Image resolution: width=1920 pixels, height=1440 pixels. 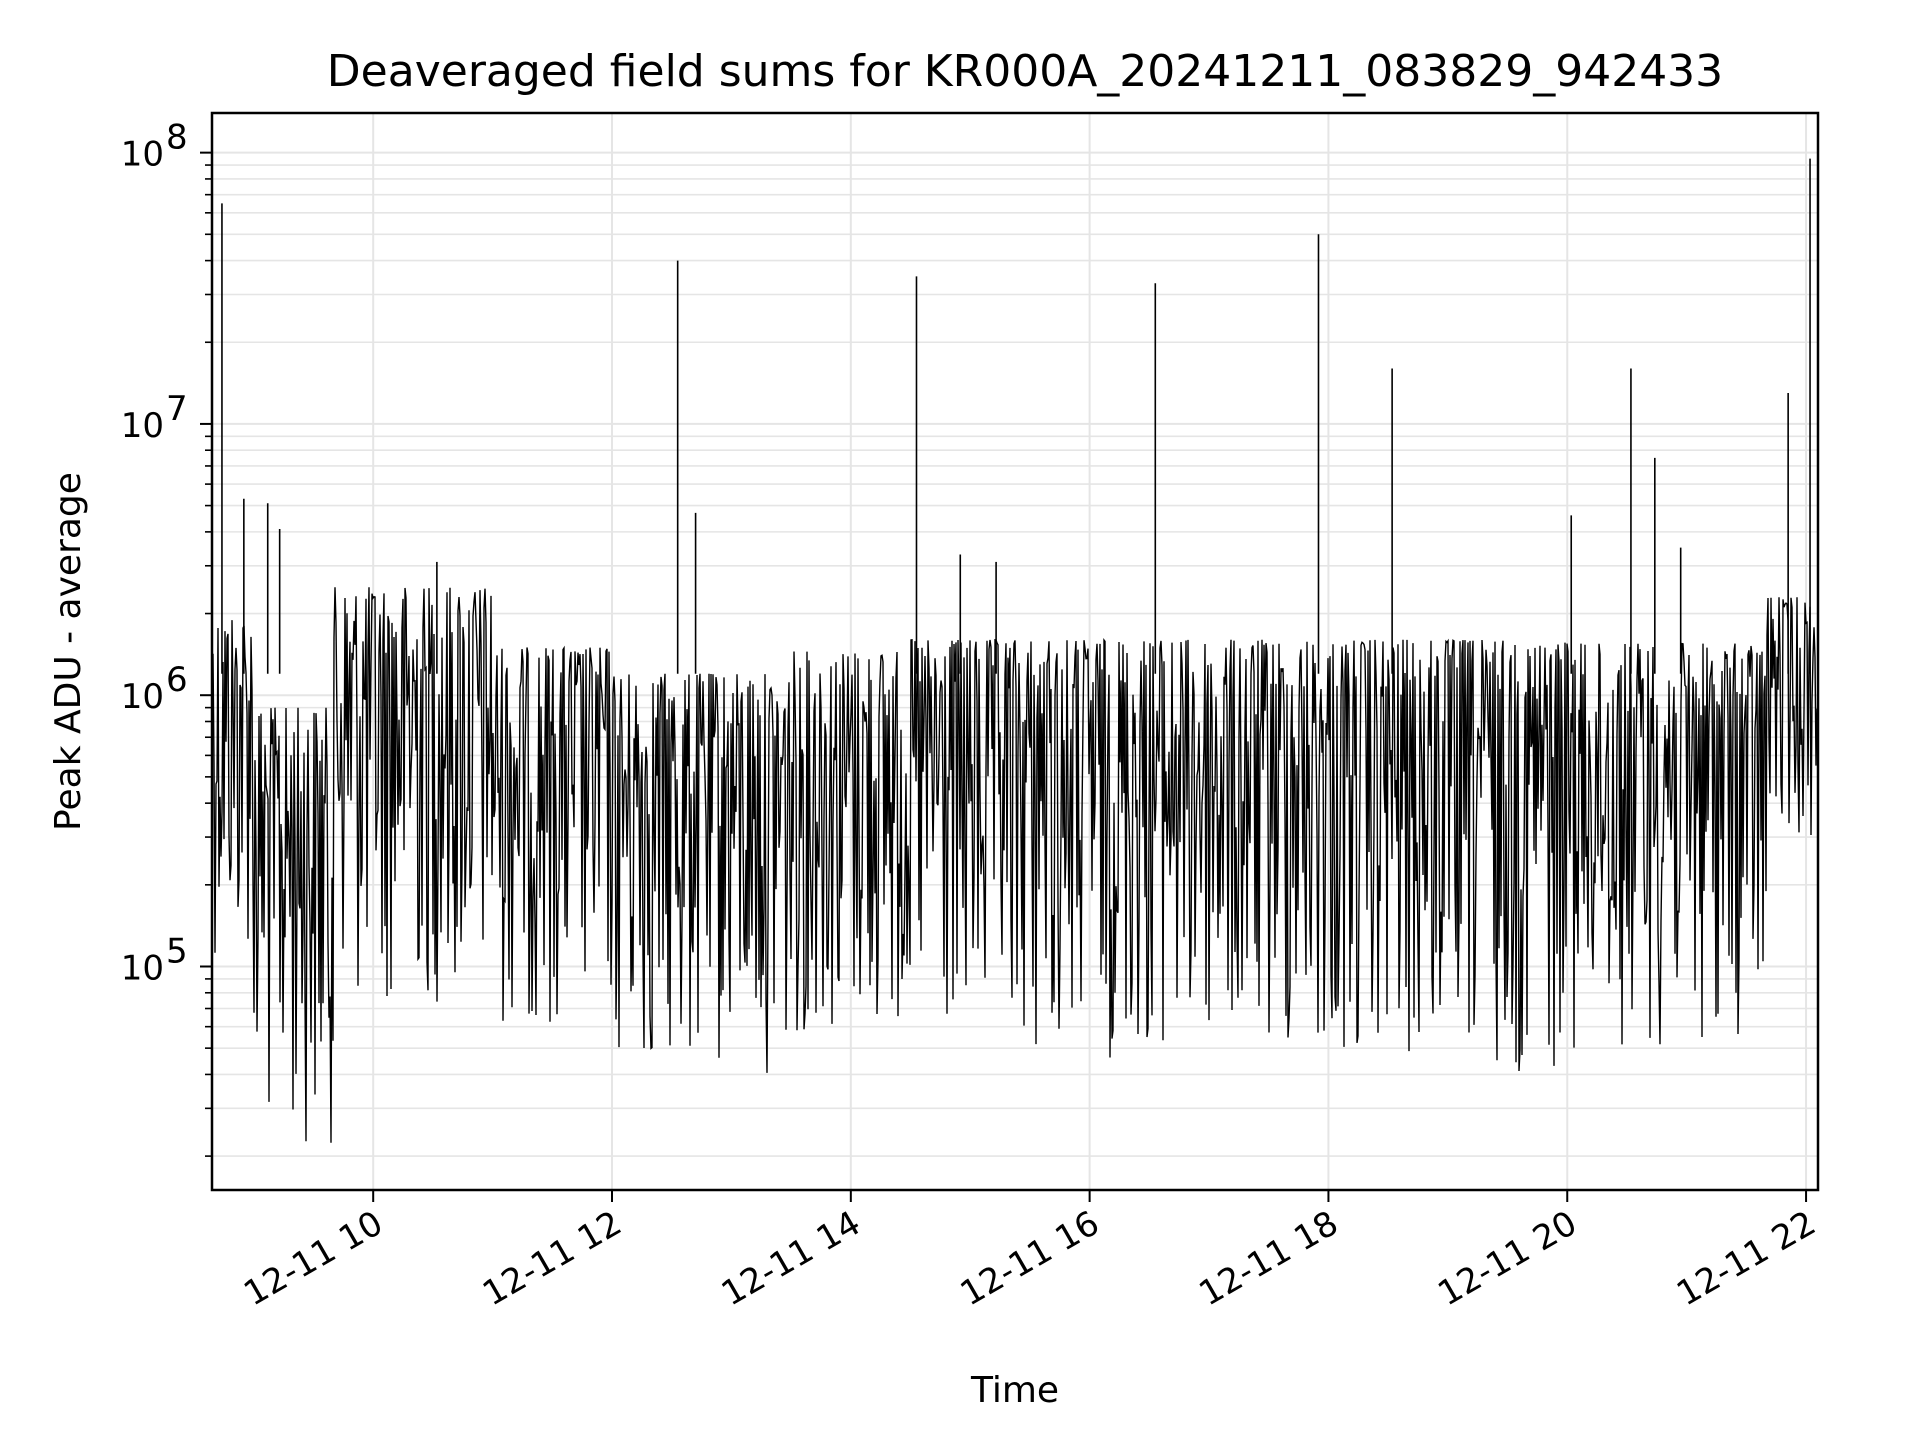 I want to click on y-tick-exponent: 6, so click(x=177, y=680).